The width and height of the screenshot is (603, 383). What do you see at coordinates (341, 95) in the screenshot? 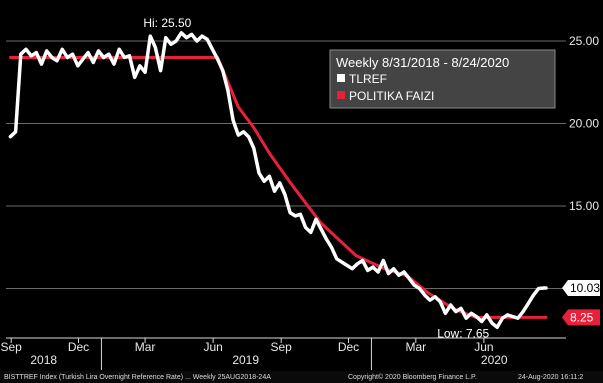
I see `legend-swatch-politika-faizi` at bounding box center [341, 95].